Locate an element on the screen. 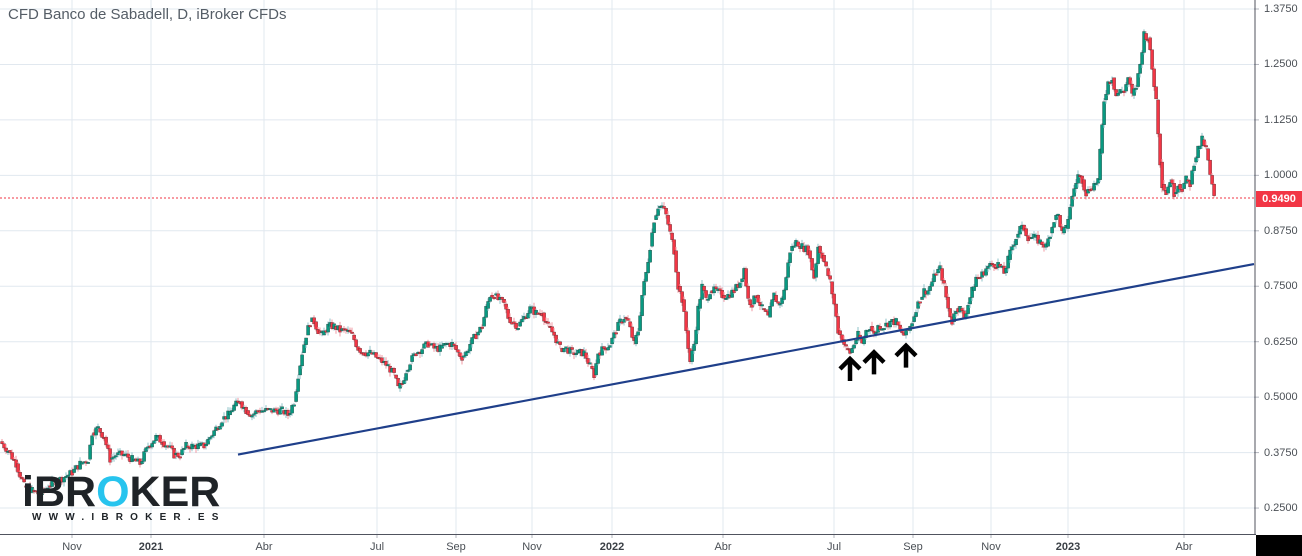  logo-o-ring: O is located at coordinates (113, 492).